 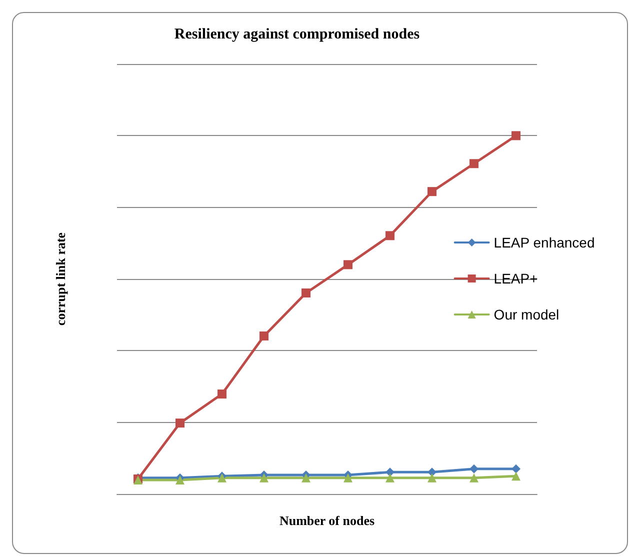 I want to click on legend-label: LEAP enhanced, so click(x=544, y=242).